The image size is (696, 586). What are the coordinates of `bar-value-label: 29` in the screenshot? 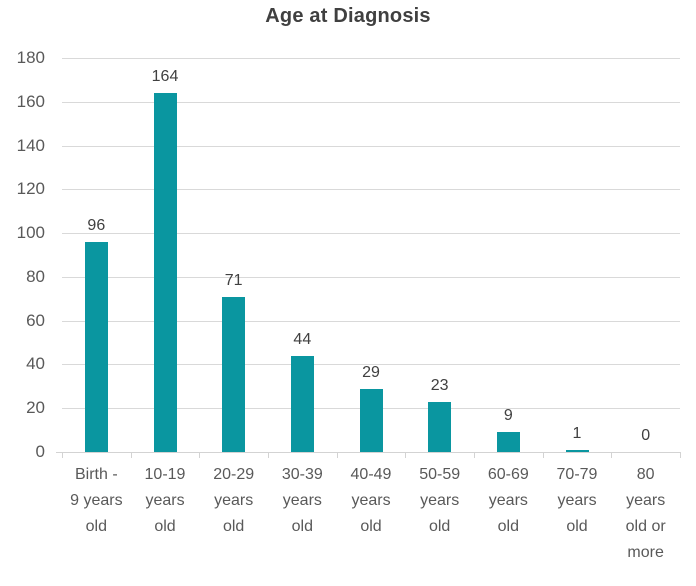 It's located at (371, 372).